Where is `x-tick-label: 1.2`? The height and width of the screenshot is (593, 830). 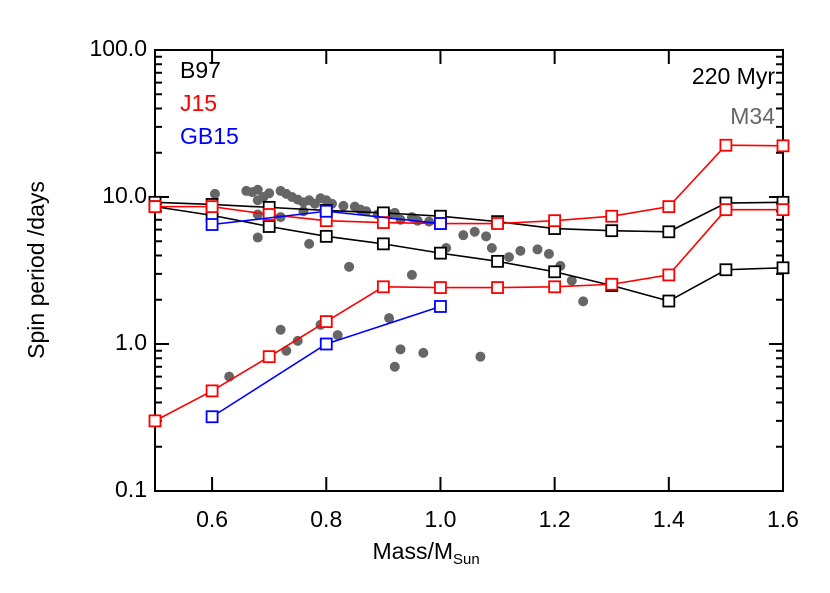 x-tick-label: 1.2 is located at coordinates (555, 519).